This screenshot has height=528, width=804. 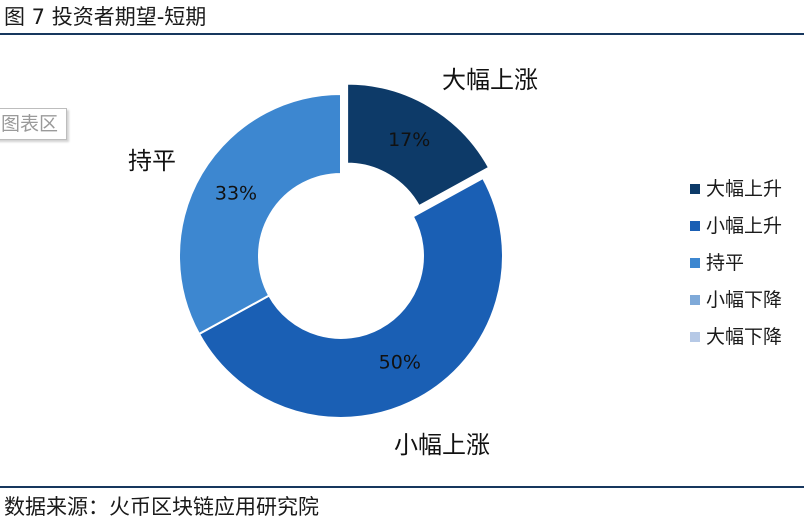 I want to click on legend-label-1: 大幅上升, so click(x=744, y=188).